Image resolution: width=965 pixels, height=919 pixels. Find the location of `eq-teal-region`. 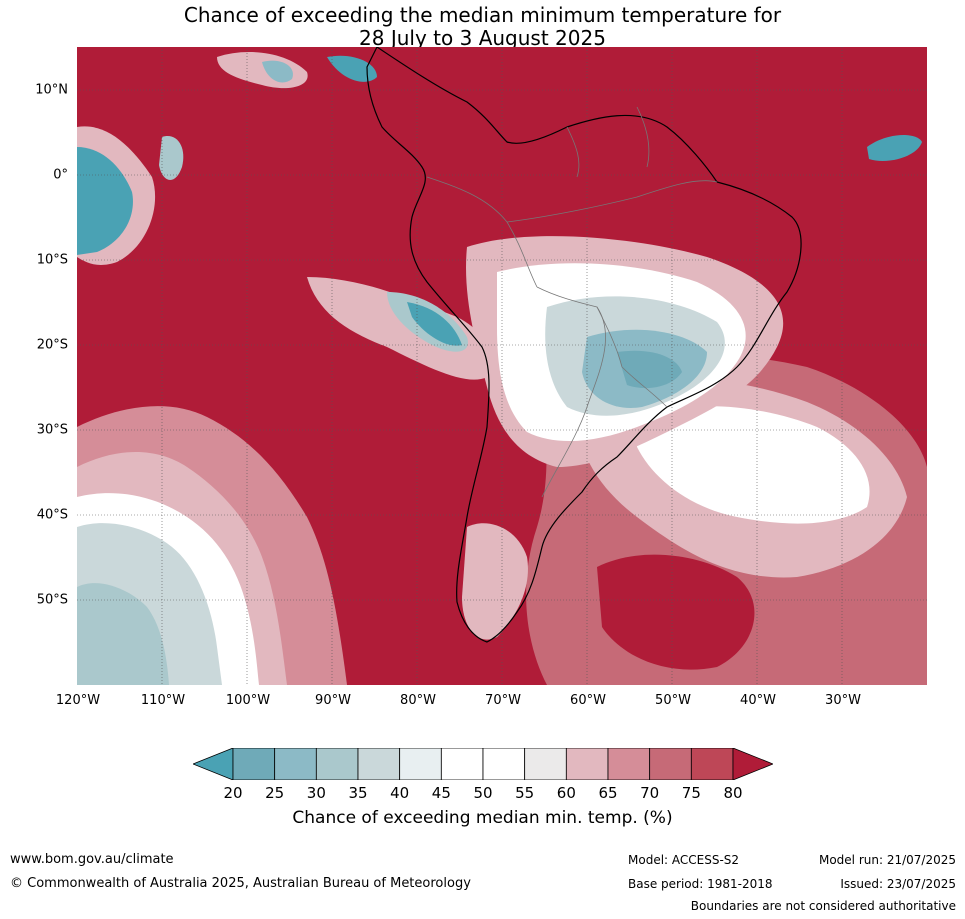

eq-teal-region is located at coordinates (105, 201).